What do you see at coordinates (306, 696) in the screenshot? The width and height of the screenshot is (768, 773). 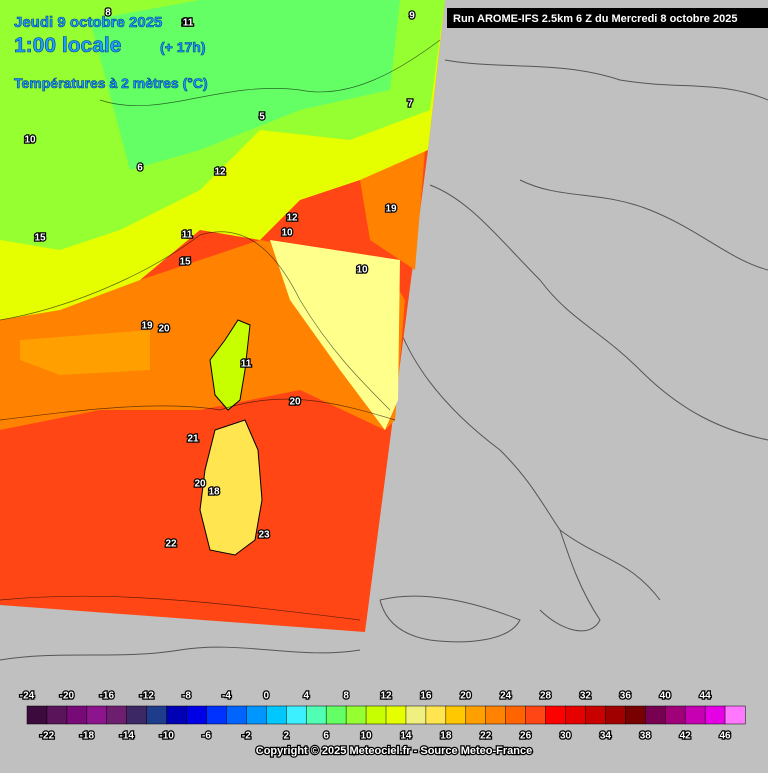 I see `colorbar-label: 4` at bounding box center [306, 696].